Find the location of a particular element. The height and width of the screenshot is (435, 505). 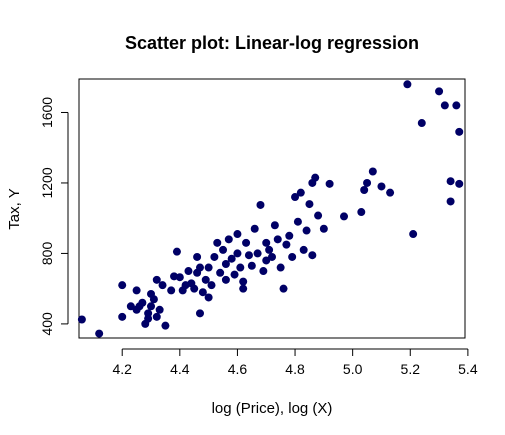

chart-title: Scatter plot: Linear-log regression is located at coordinates (272, 43).